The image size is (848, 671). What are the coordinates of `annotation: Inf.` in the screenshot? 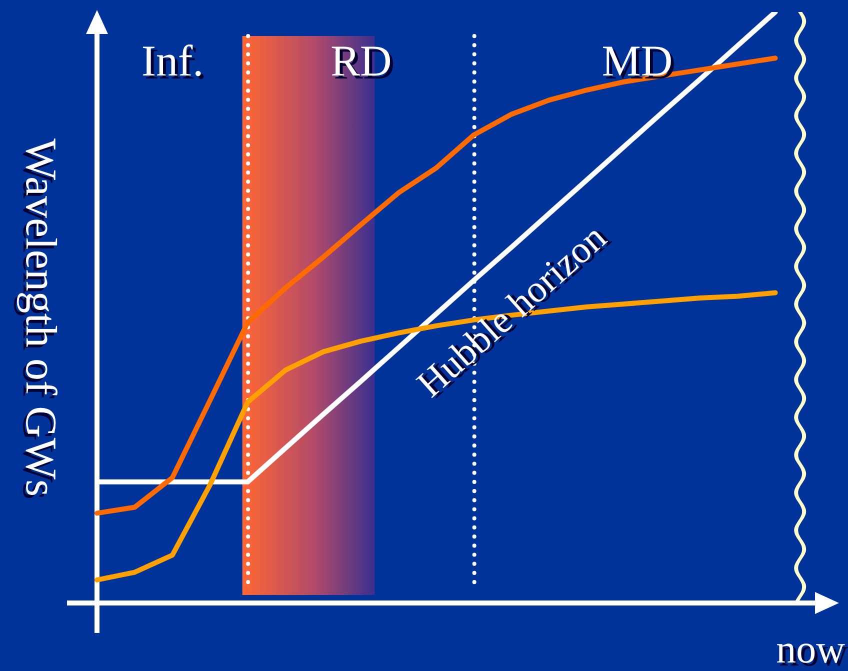 It's located at (175, 64).